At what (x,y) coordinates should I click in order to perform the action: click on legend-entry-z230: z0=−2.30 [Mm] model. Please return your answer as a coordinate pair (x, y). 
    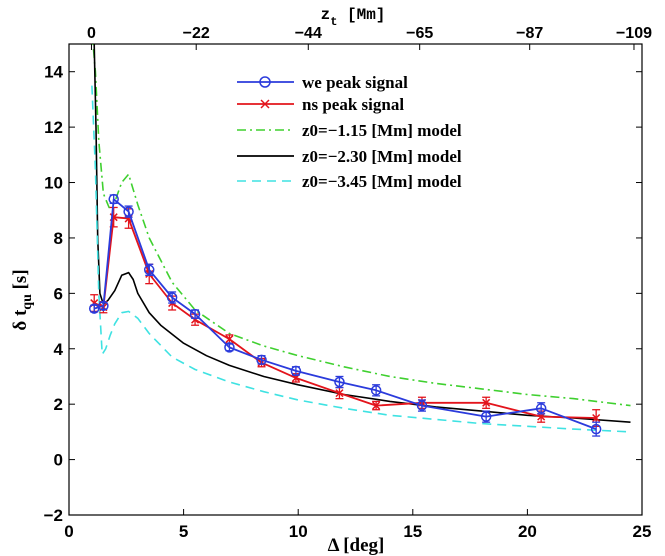
    Looking at the image, I should click on (349, 156).